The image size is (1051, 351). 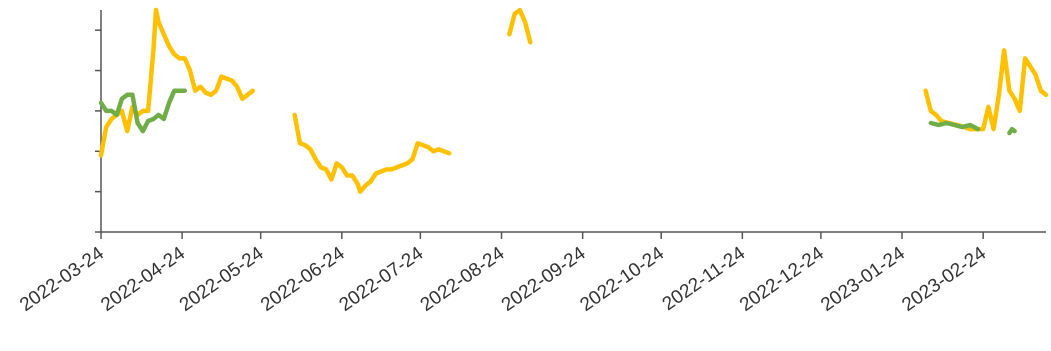 I want to click on x-tick-label-1: 2022-04-24, so click(x=143, y=279).